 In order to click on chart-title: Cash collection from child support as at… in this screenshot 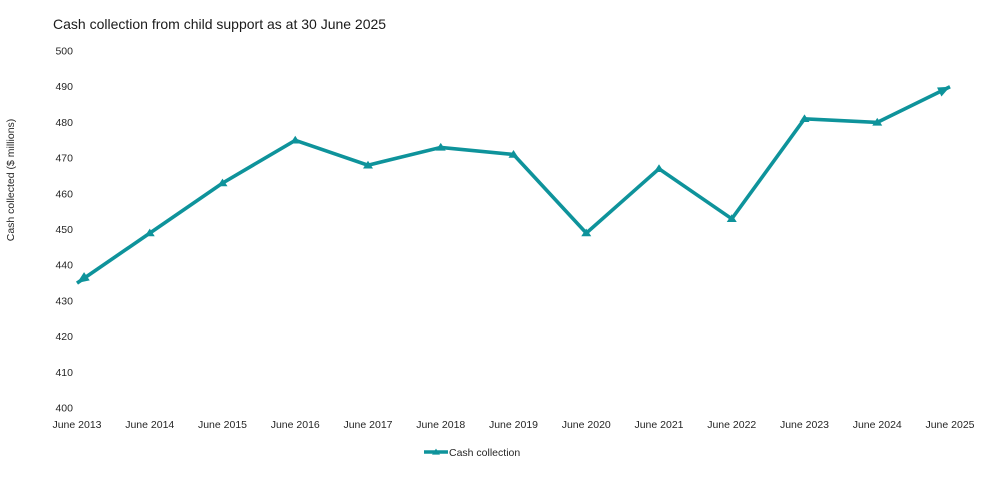, I will do `click(219, 24)`.